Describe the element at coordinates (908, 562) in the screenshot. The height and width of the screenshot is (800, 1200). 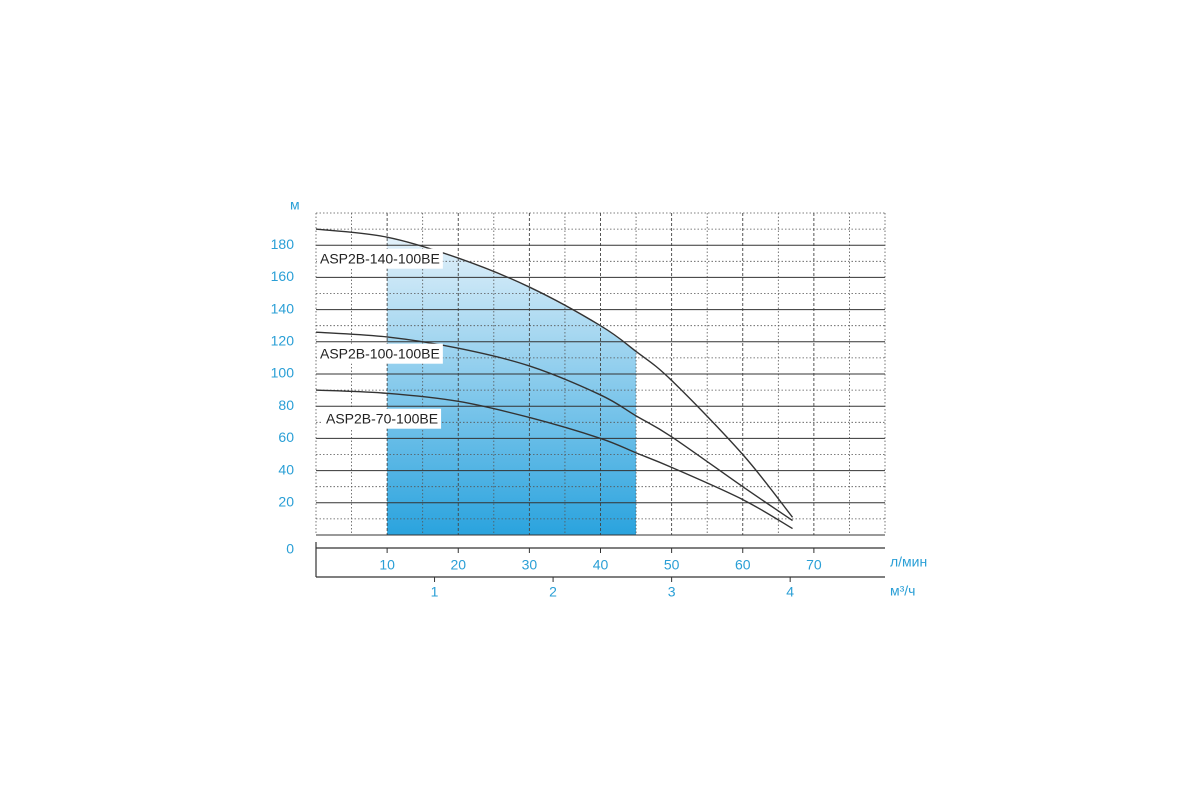
I see `x-unit: л/мин` at that location.